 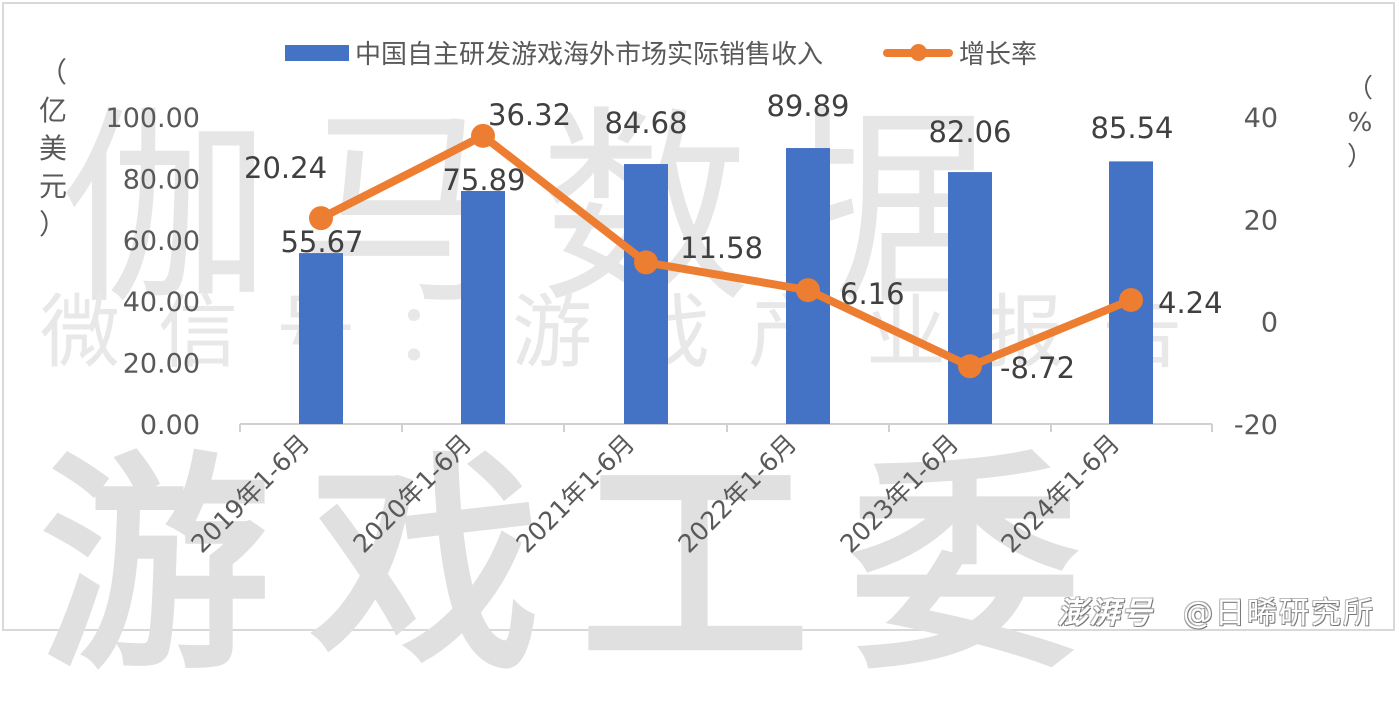 I want to click on right-tick-label: 0, so click(x=1269, y=323).